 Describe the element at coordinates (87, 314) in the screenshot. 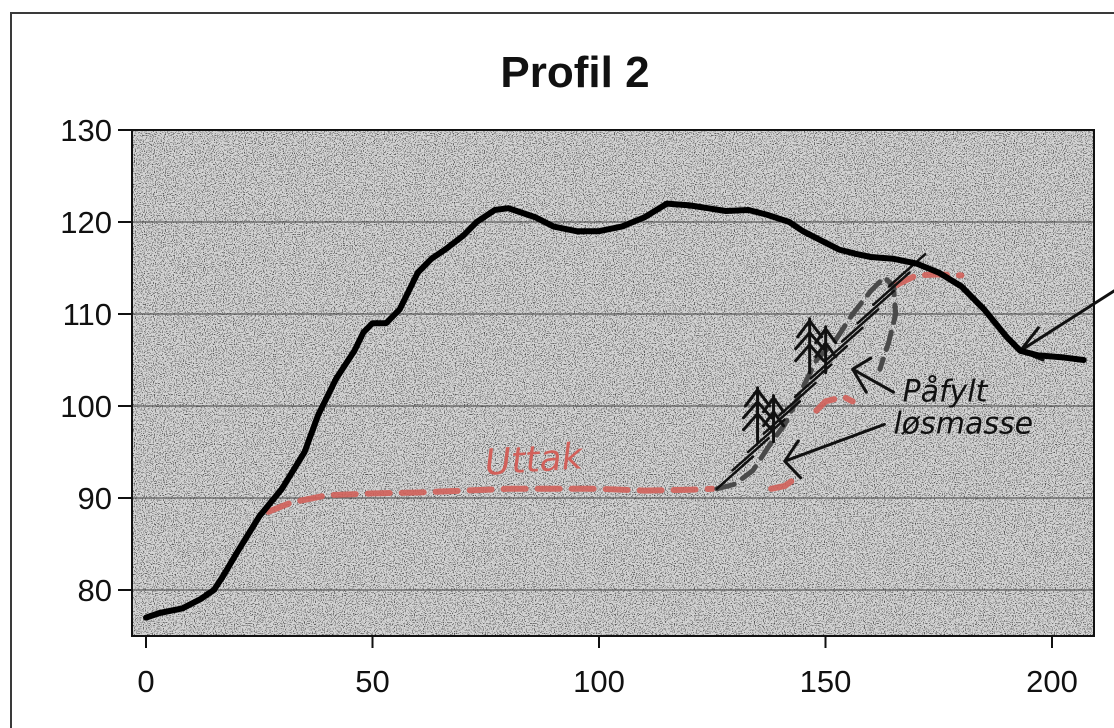

I see `y-tick-label: 110` at that location.